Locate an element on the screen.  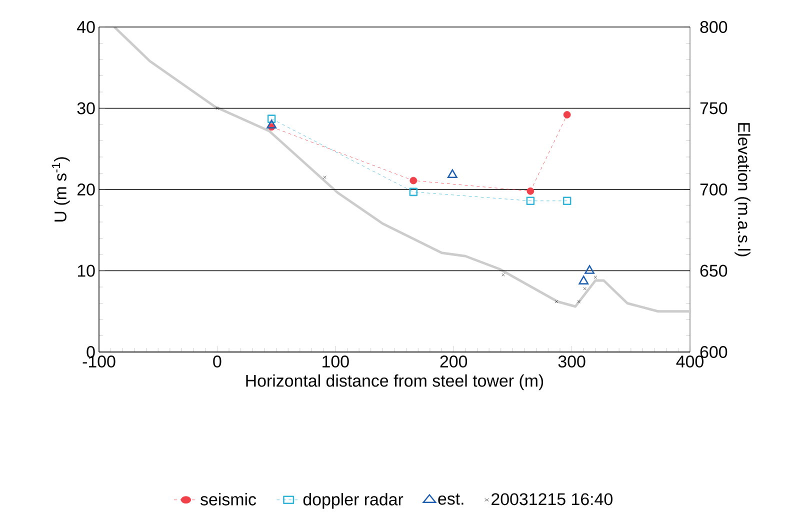
x-tick-label: 400 is located at coordinates (690, 362).